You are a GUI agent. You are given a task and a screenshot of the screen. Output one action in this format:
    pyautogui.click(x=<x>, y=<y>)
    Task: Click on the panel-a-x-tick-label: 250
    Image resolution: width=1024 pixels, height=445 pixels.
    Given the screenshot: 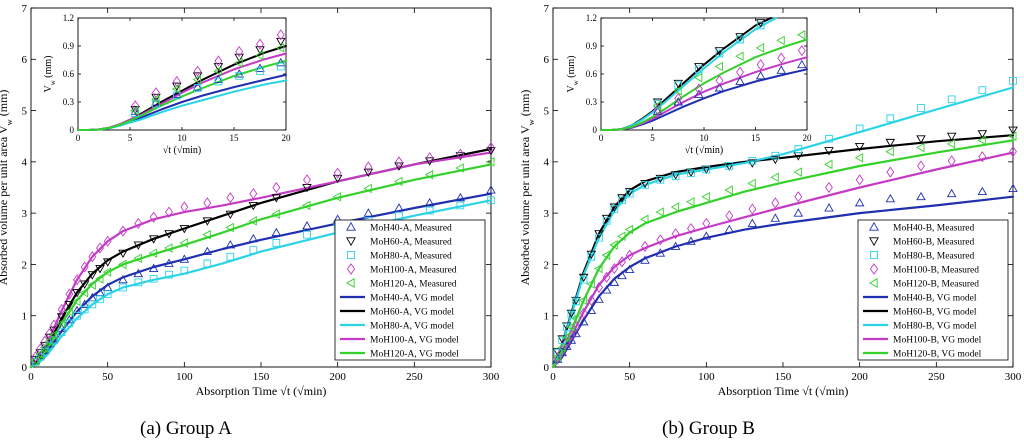 What is the action you would take?
    pyautogui.click(x=414, y=377)
    